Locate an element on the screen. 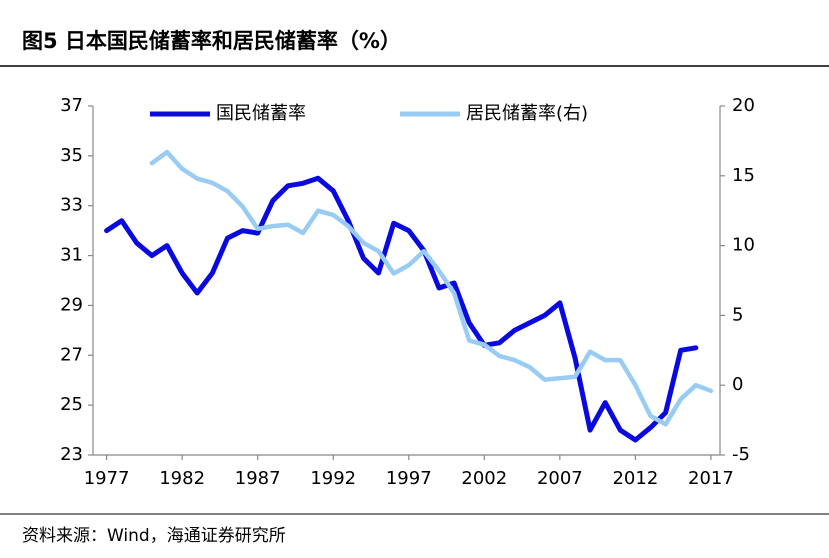  y-tick-label: 29 is located at coordinates (71, 304).